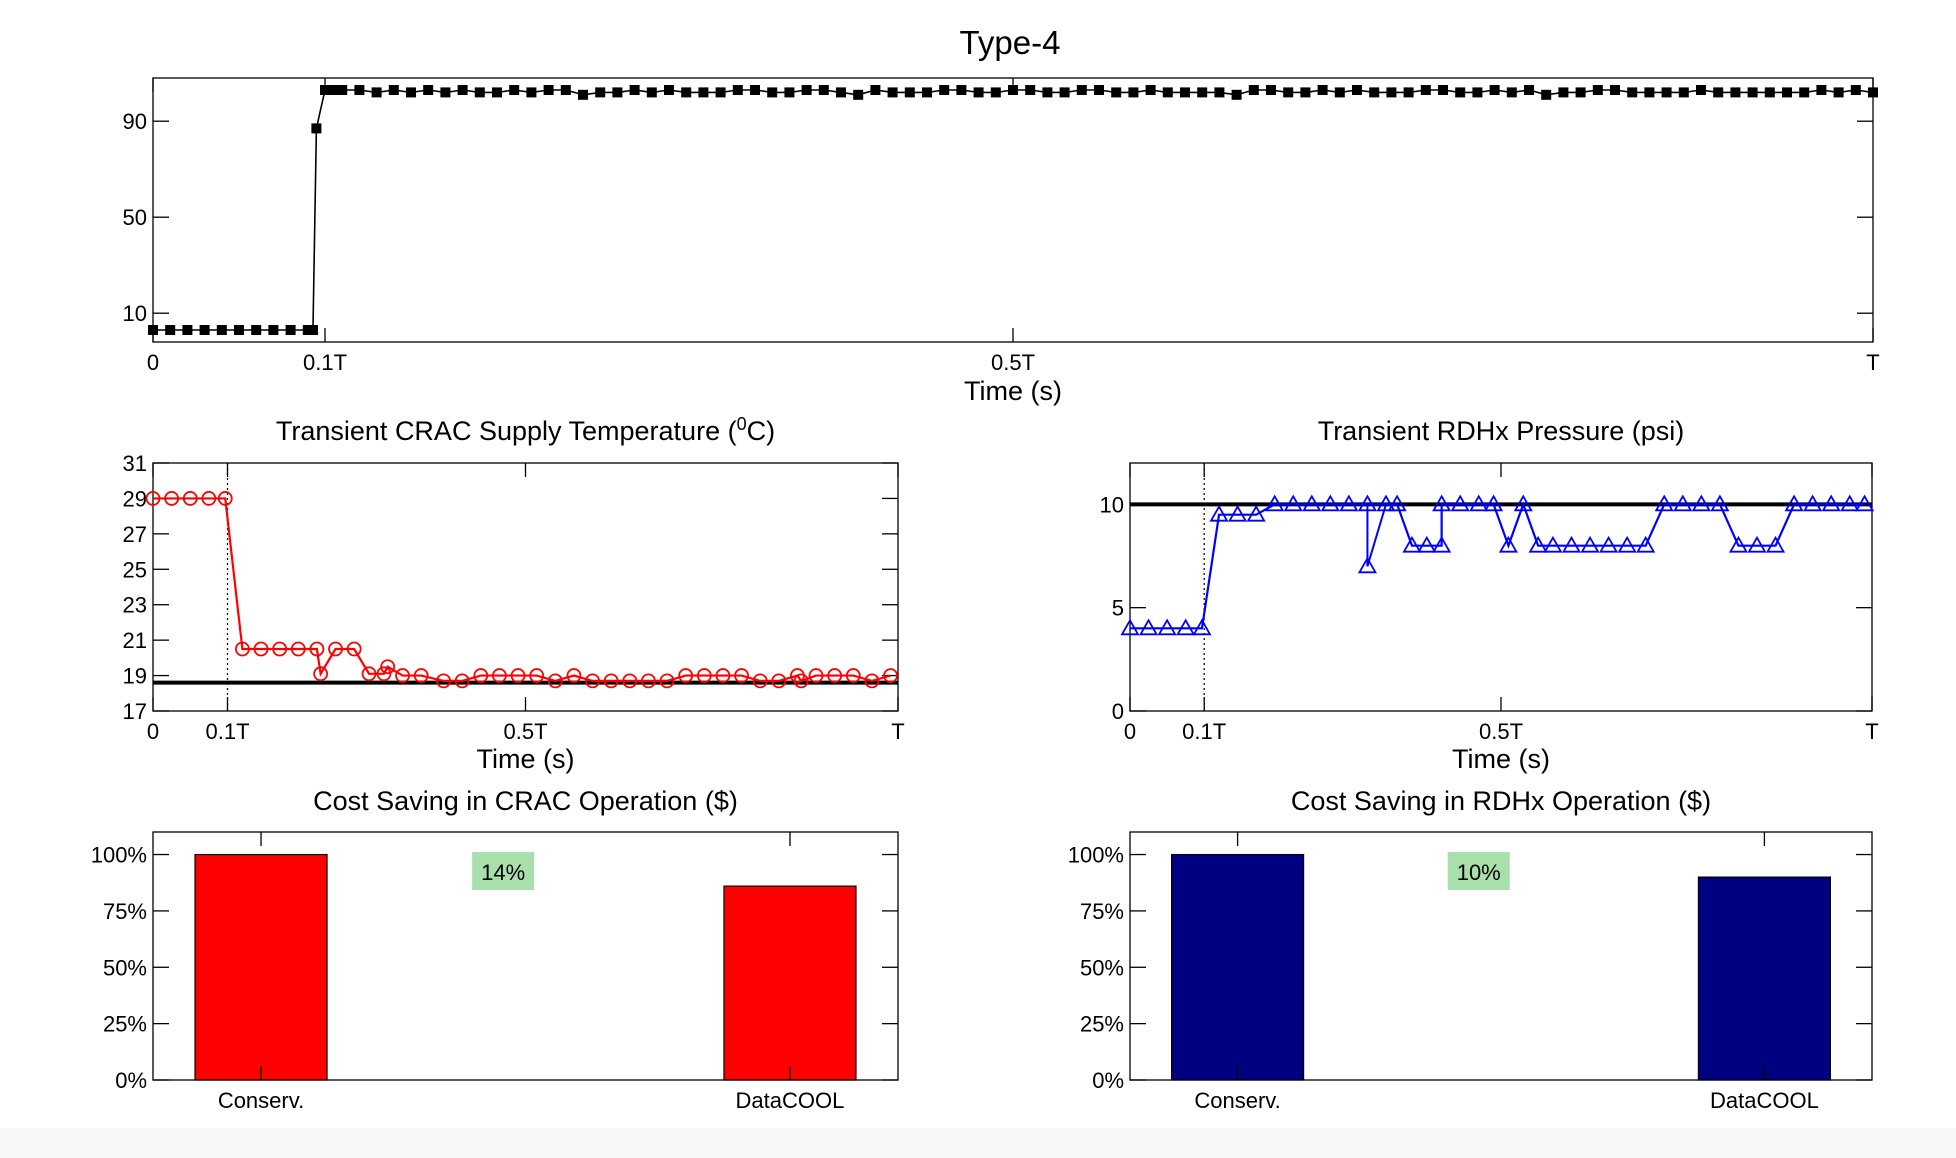  What do you see at coordinates (1013, 391) in the screenshot?
I see `top-xlabel: Time (s)` at bounding box center [1013, 391].